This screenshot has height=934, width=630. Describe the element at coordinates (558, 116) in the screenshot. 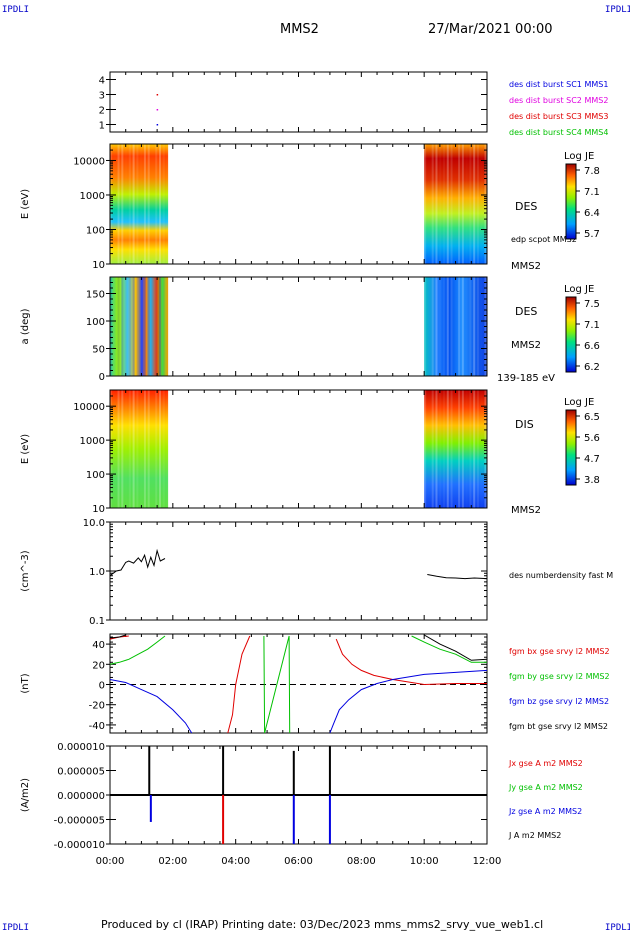

I see `burst-legend-entry: des dist burst SC3 MMS3` at that location.